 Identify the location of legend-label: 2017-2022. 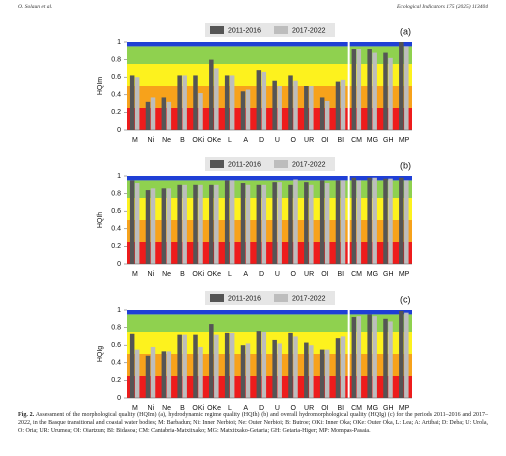
(309, 30).